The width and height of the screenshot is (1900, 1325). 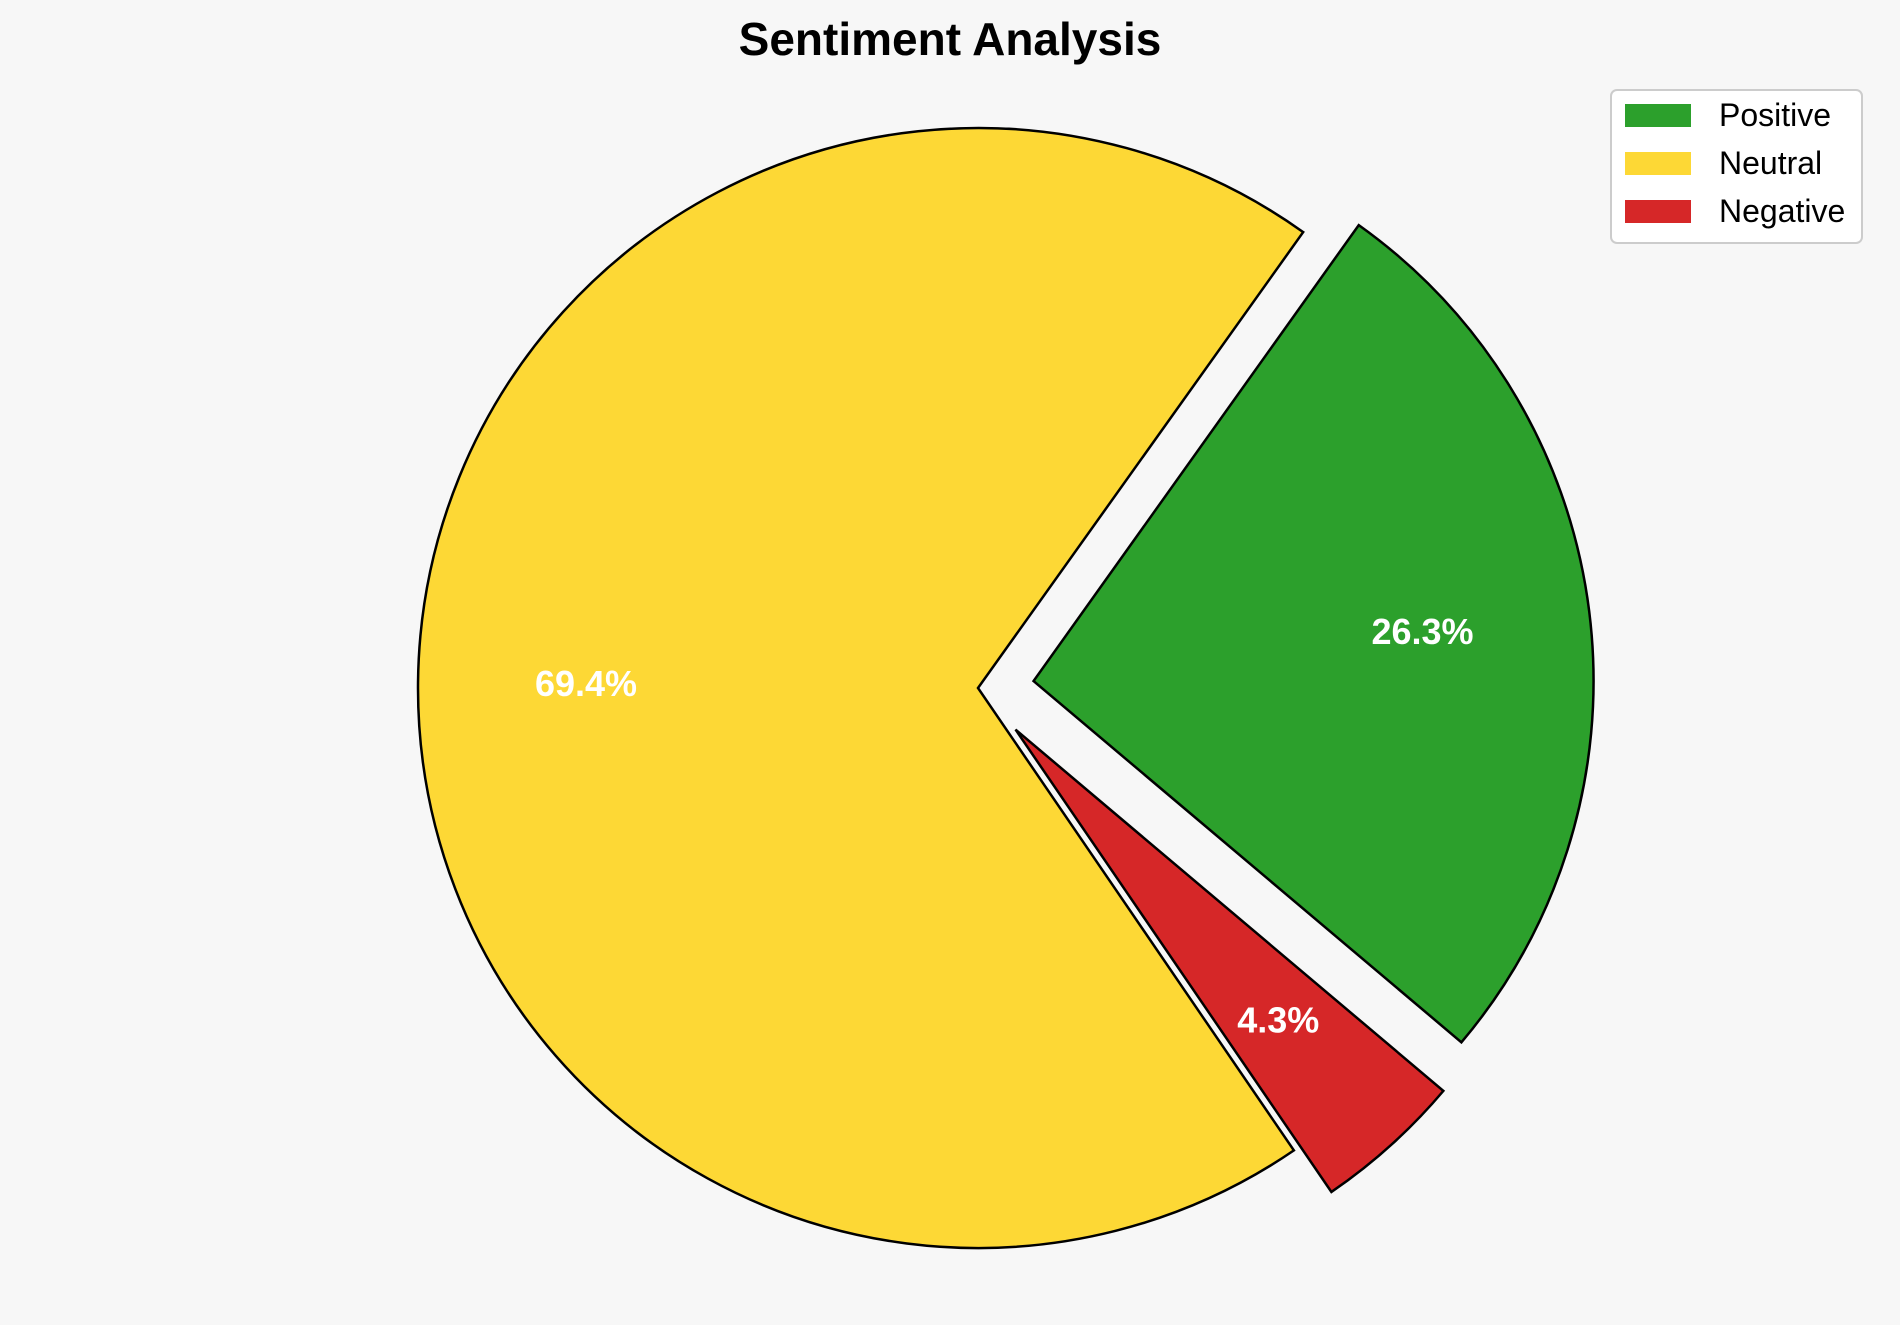 I want to click on legend: Positive Neutral Negative, so click(x=1736, y=166).